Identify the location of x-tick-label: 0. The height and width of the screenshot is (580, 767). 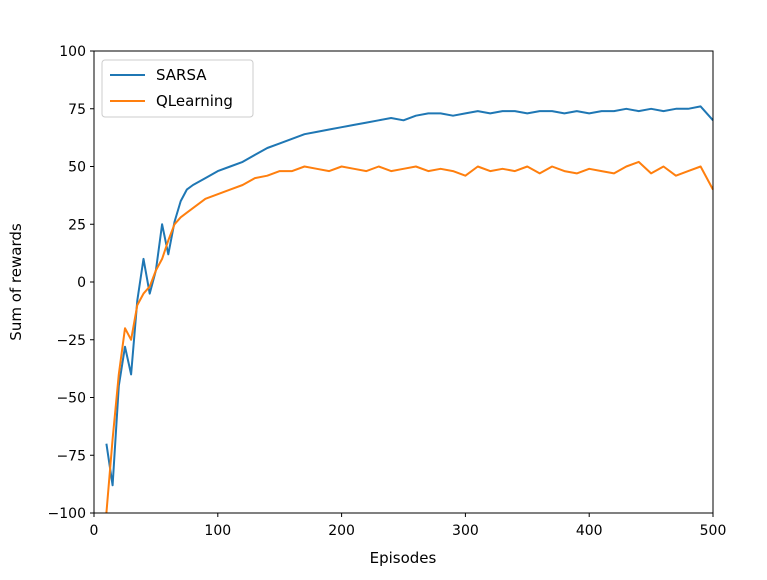
(94, 531).